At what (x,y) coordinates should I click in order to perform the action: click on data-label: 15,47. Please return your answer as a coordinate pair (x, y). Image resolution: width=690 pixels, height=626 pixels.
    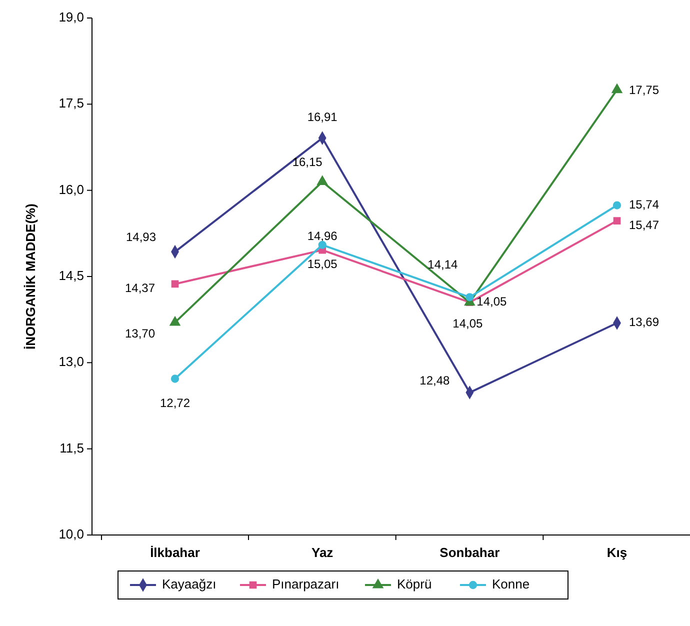
    Looking at the image, I should click on (644, 225).